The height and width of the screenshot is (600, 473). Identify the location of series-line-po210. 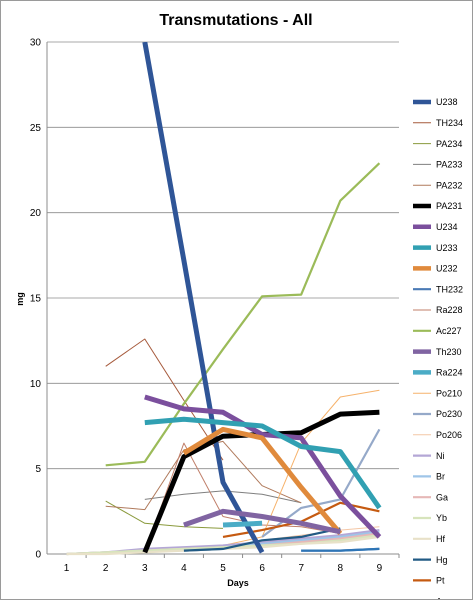
(301, 467).